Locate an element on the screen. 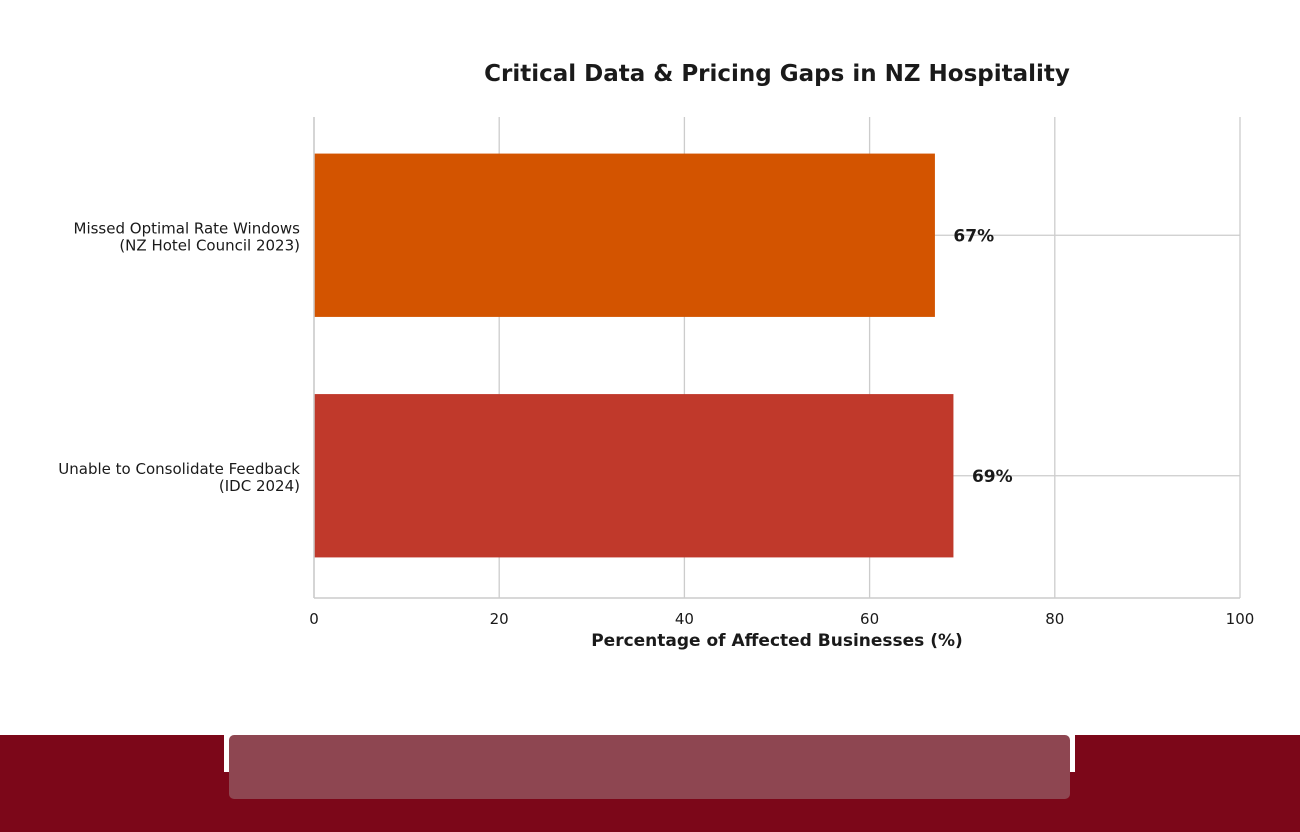 The image size is (1300, 832). category-label: Unable to Consolidate Feedback is located at coordinates (179, 469).